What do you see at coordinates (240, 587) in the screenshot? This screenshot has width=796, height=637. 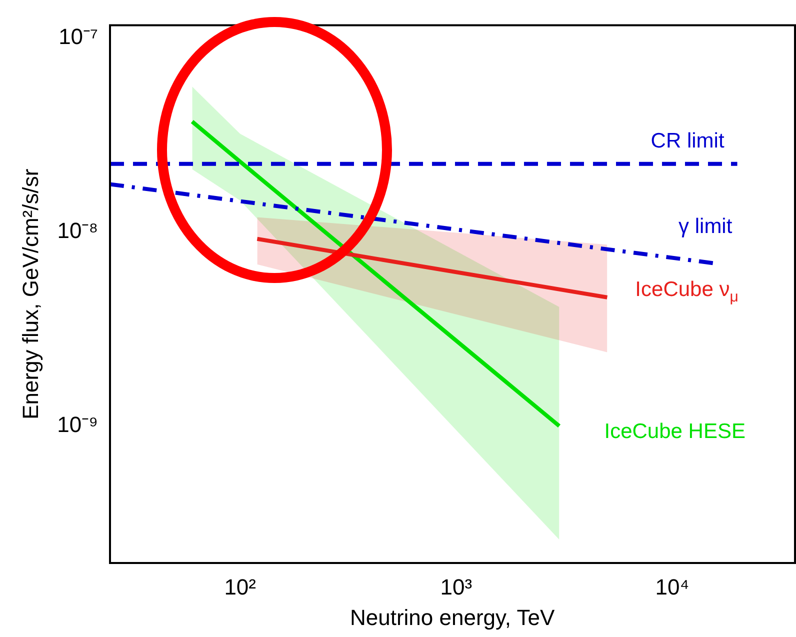 I see `x-tick-label: 10²` at bounding box center [240, 587].